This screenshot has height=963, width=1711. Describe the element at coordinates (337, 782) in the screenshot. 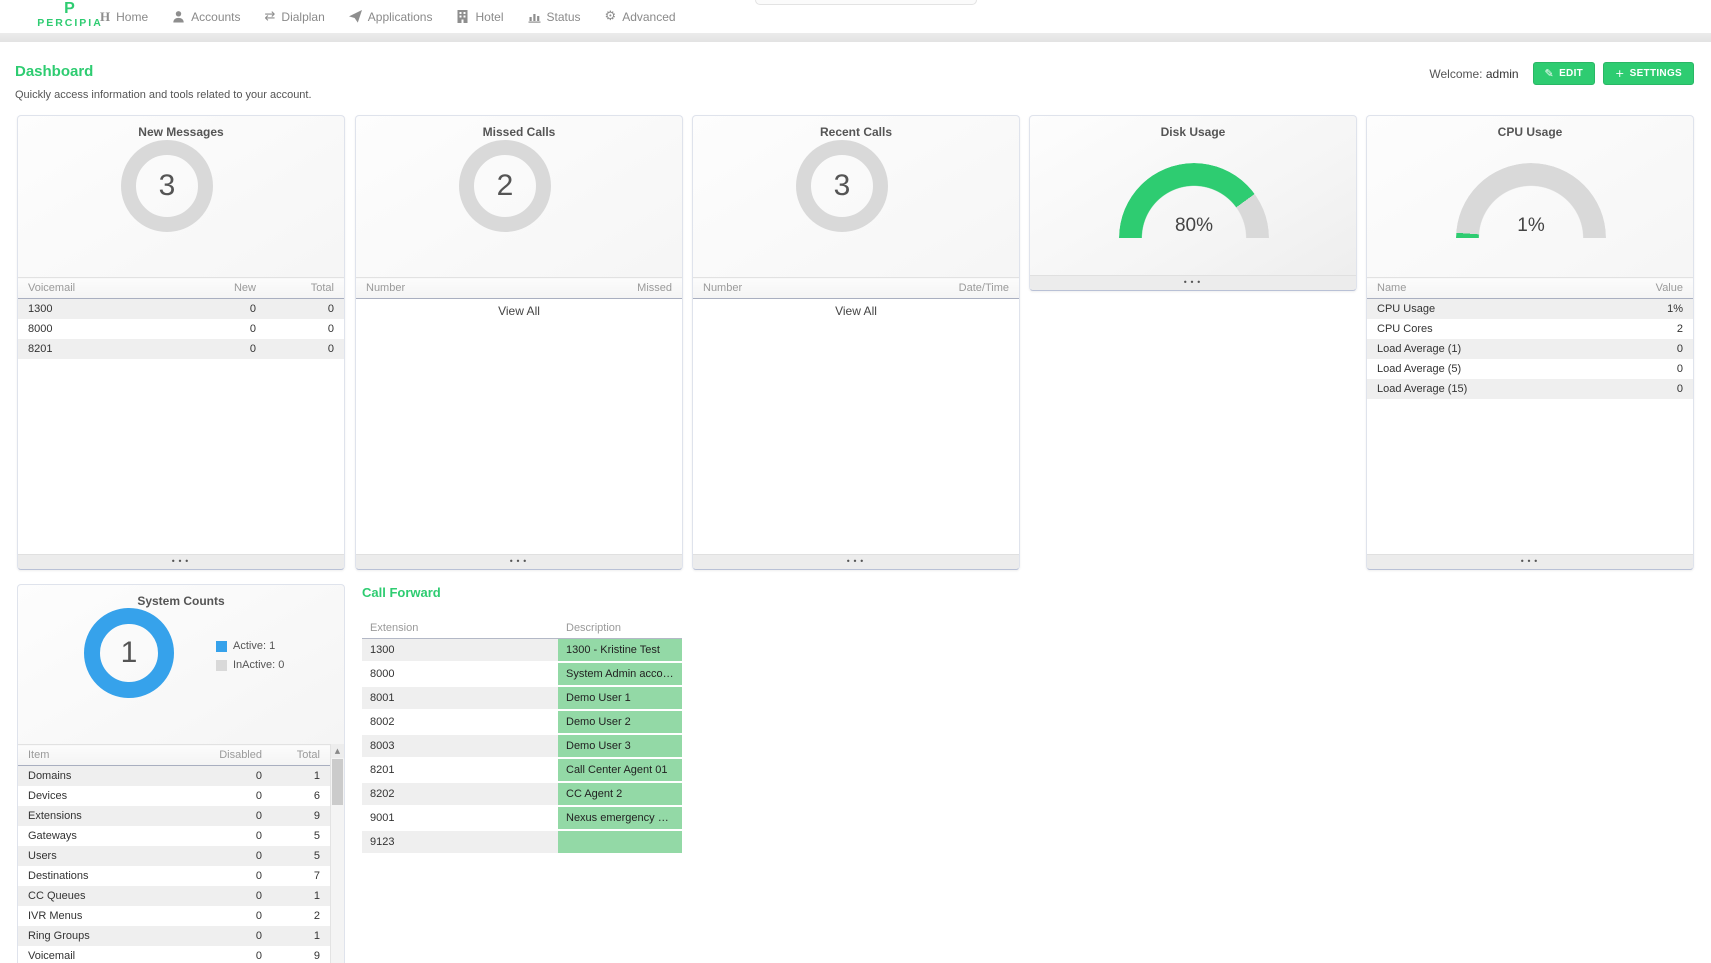

I see `scrollbar-thumb` at that location.